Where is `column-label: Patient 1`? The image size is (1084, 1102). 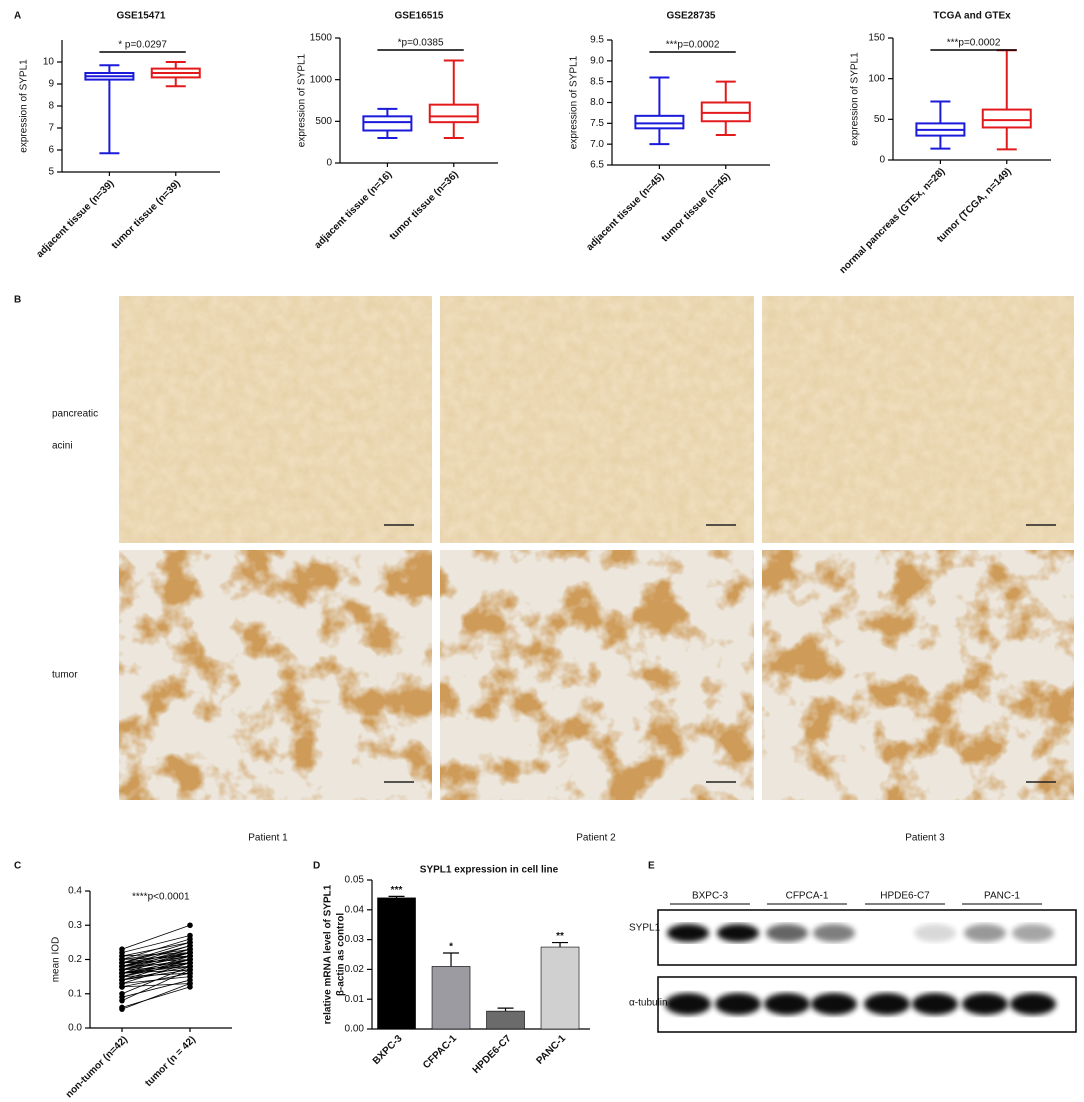
column-label: Patient 1 is located at coordinates (268, 838).